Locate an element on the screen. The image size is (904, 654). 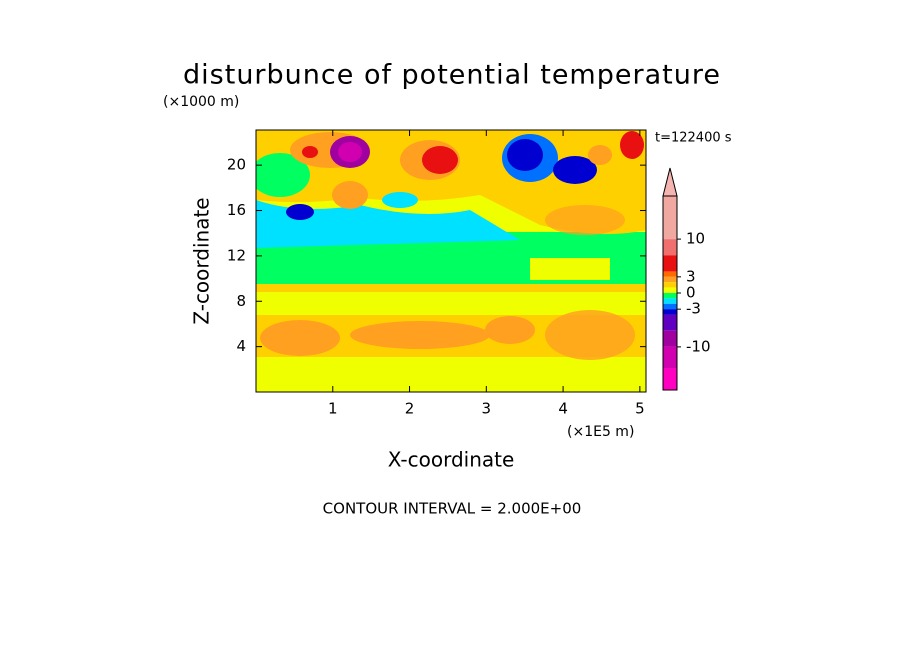
y-tick-label: 12 is located at coordinates (236, 255).